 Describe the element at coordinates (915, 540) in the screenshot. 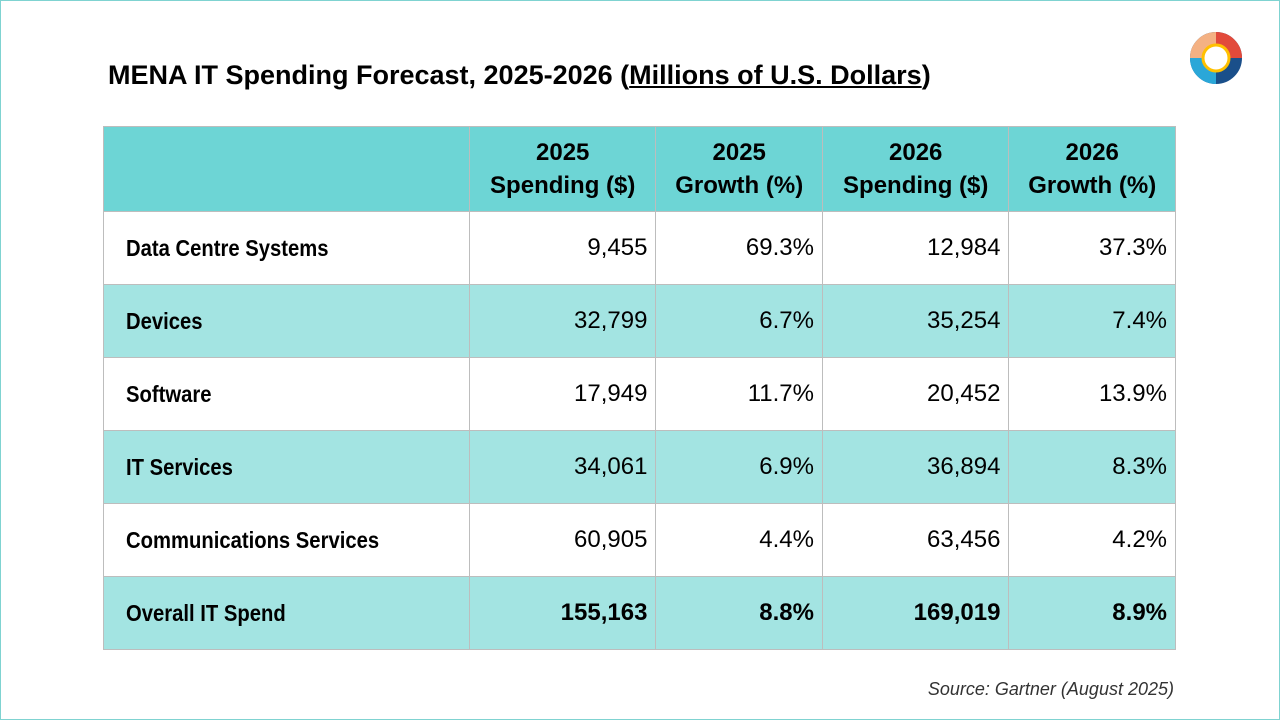

I see `cell-2026-spending: 63,456` at that location.